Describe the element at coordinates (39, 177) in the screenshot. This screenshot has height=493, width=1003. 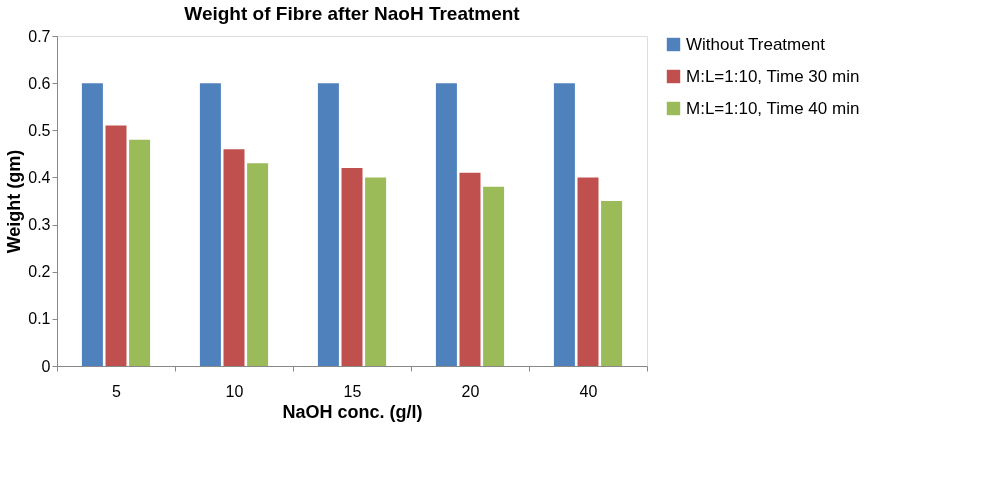
I see `y-tick-label: 0.4` at that location.